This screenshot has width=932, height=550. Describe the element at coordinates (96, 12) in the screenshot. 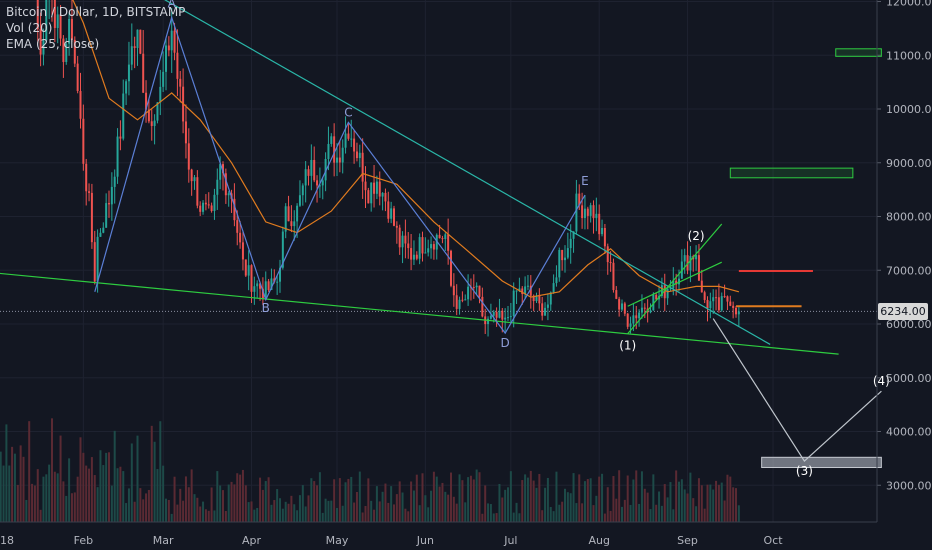

I see `symbol-title: Bitcoin / Dollar, 1D, BITSTAMP` at that location.